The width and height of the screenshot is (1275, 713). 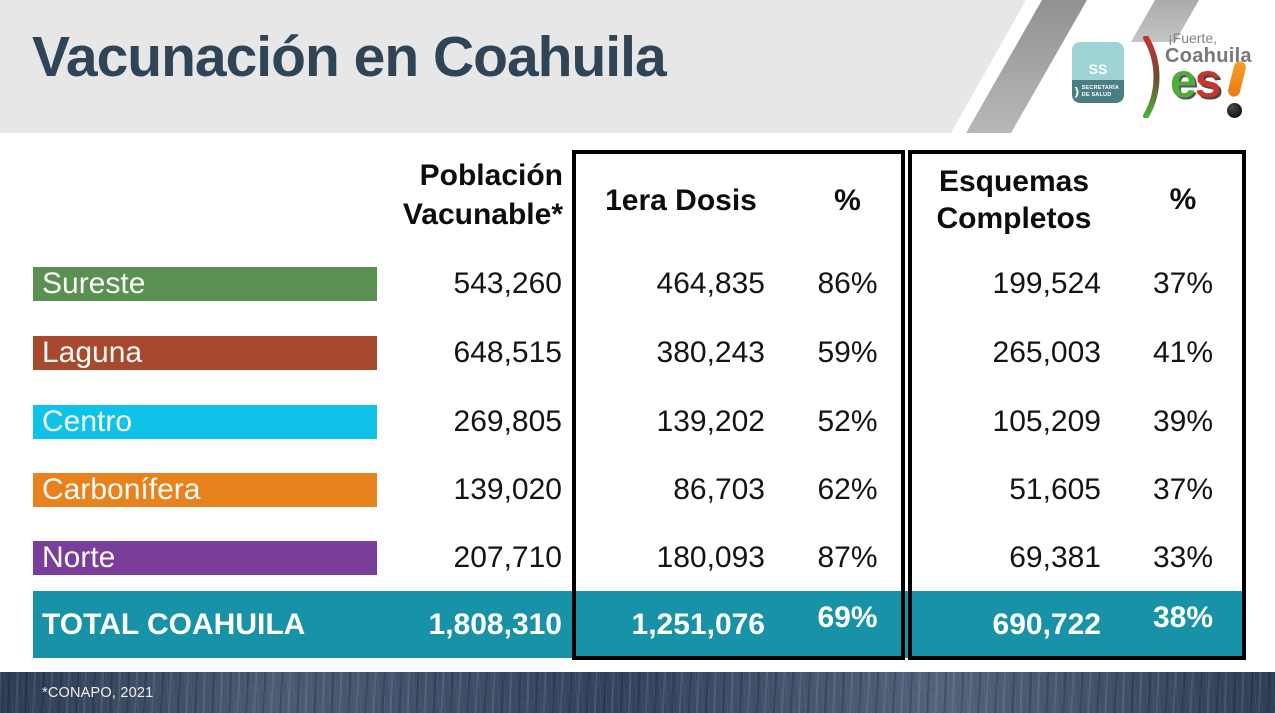 I want to click on total-first-dose-value: 1,251,076, so click(x=698, y=624).